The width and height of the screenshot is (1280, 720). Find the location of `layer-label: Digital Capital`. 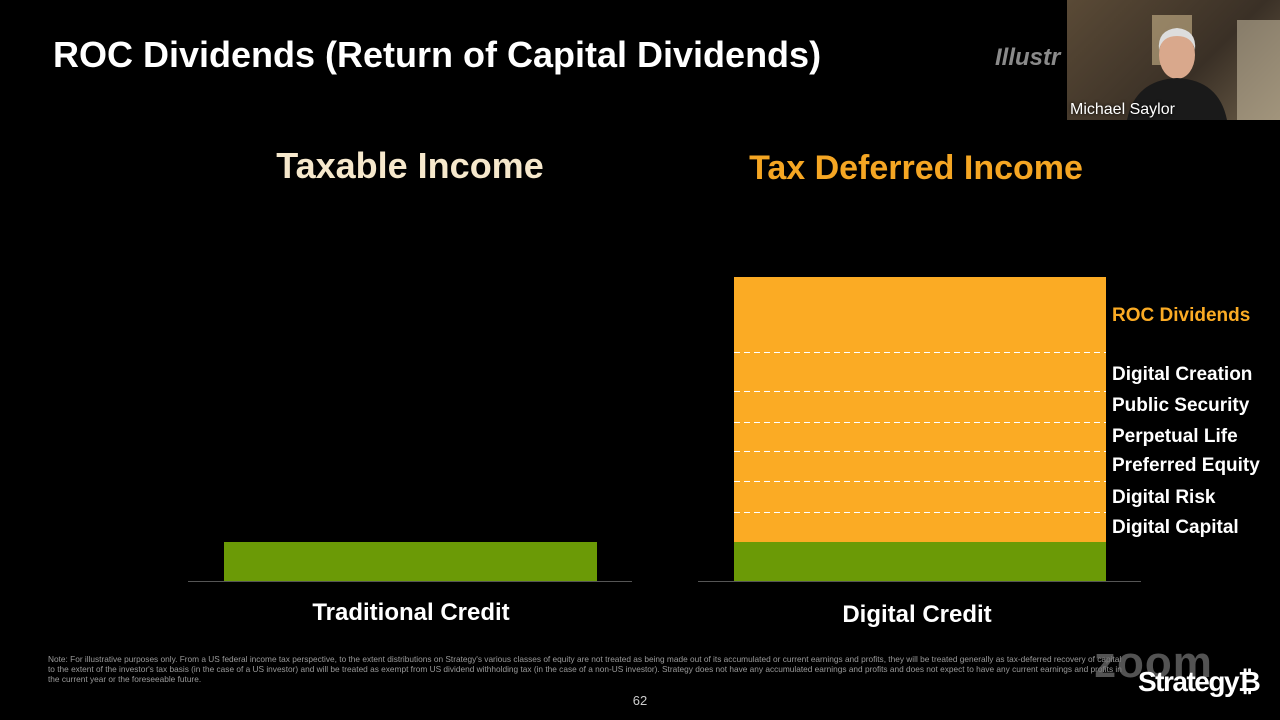

layer-label: Digital Capital is located at coordinates (1175, 527).